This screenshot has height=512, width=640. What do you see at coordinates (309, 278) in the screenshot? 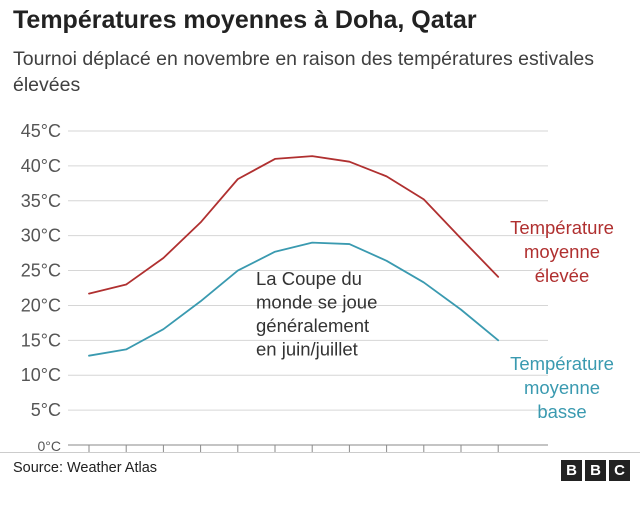
I see `annotation-line: La Coupe du` at bounding box center [309, 278].